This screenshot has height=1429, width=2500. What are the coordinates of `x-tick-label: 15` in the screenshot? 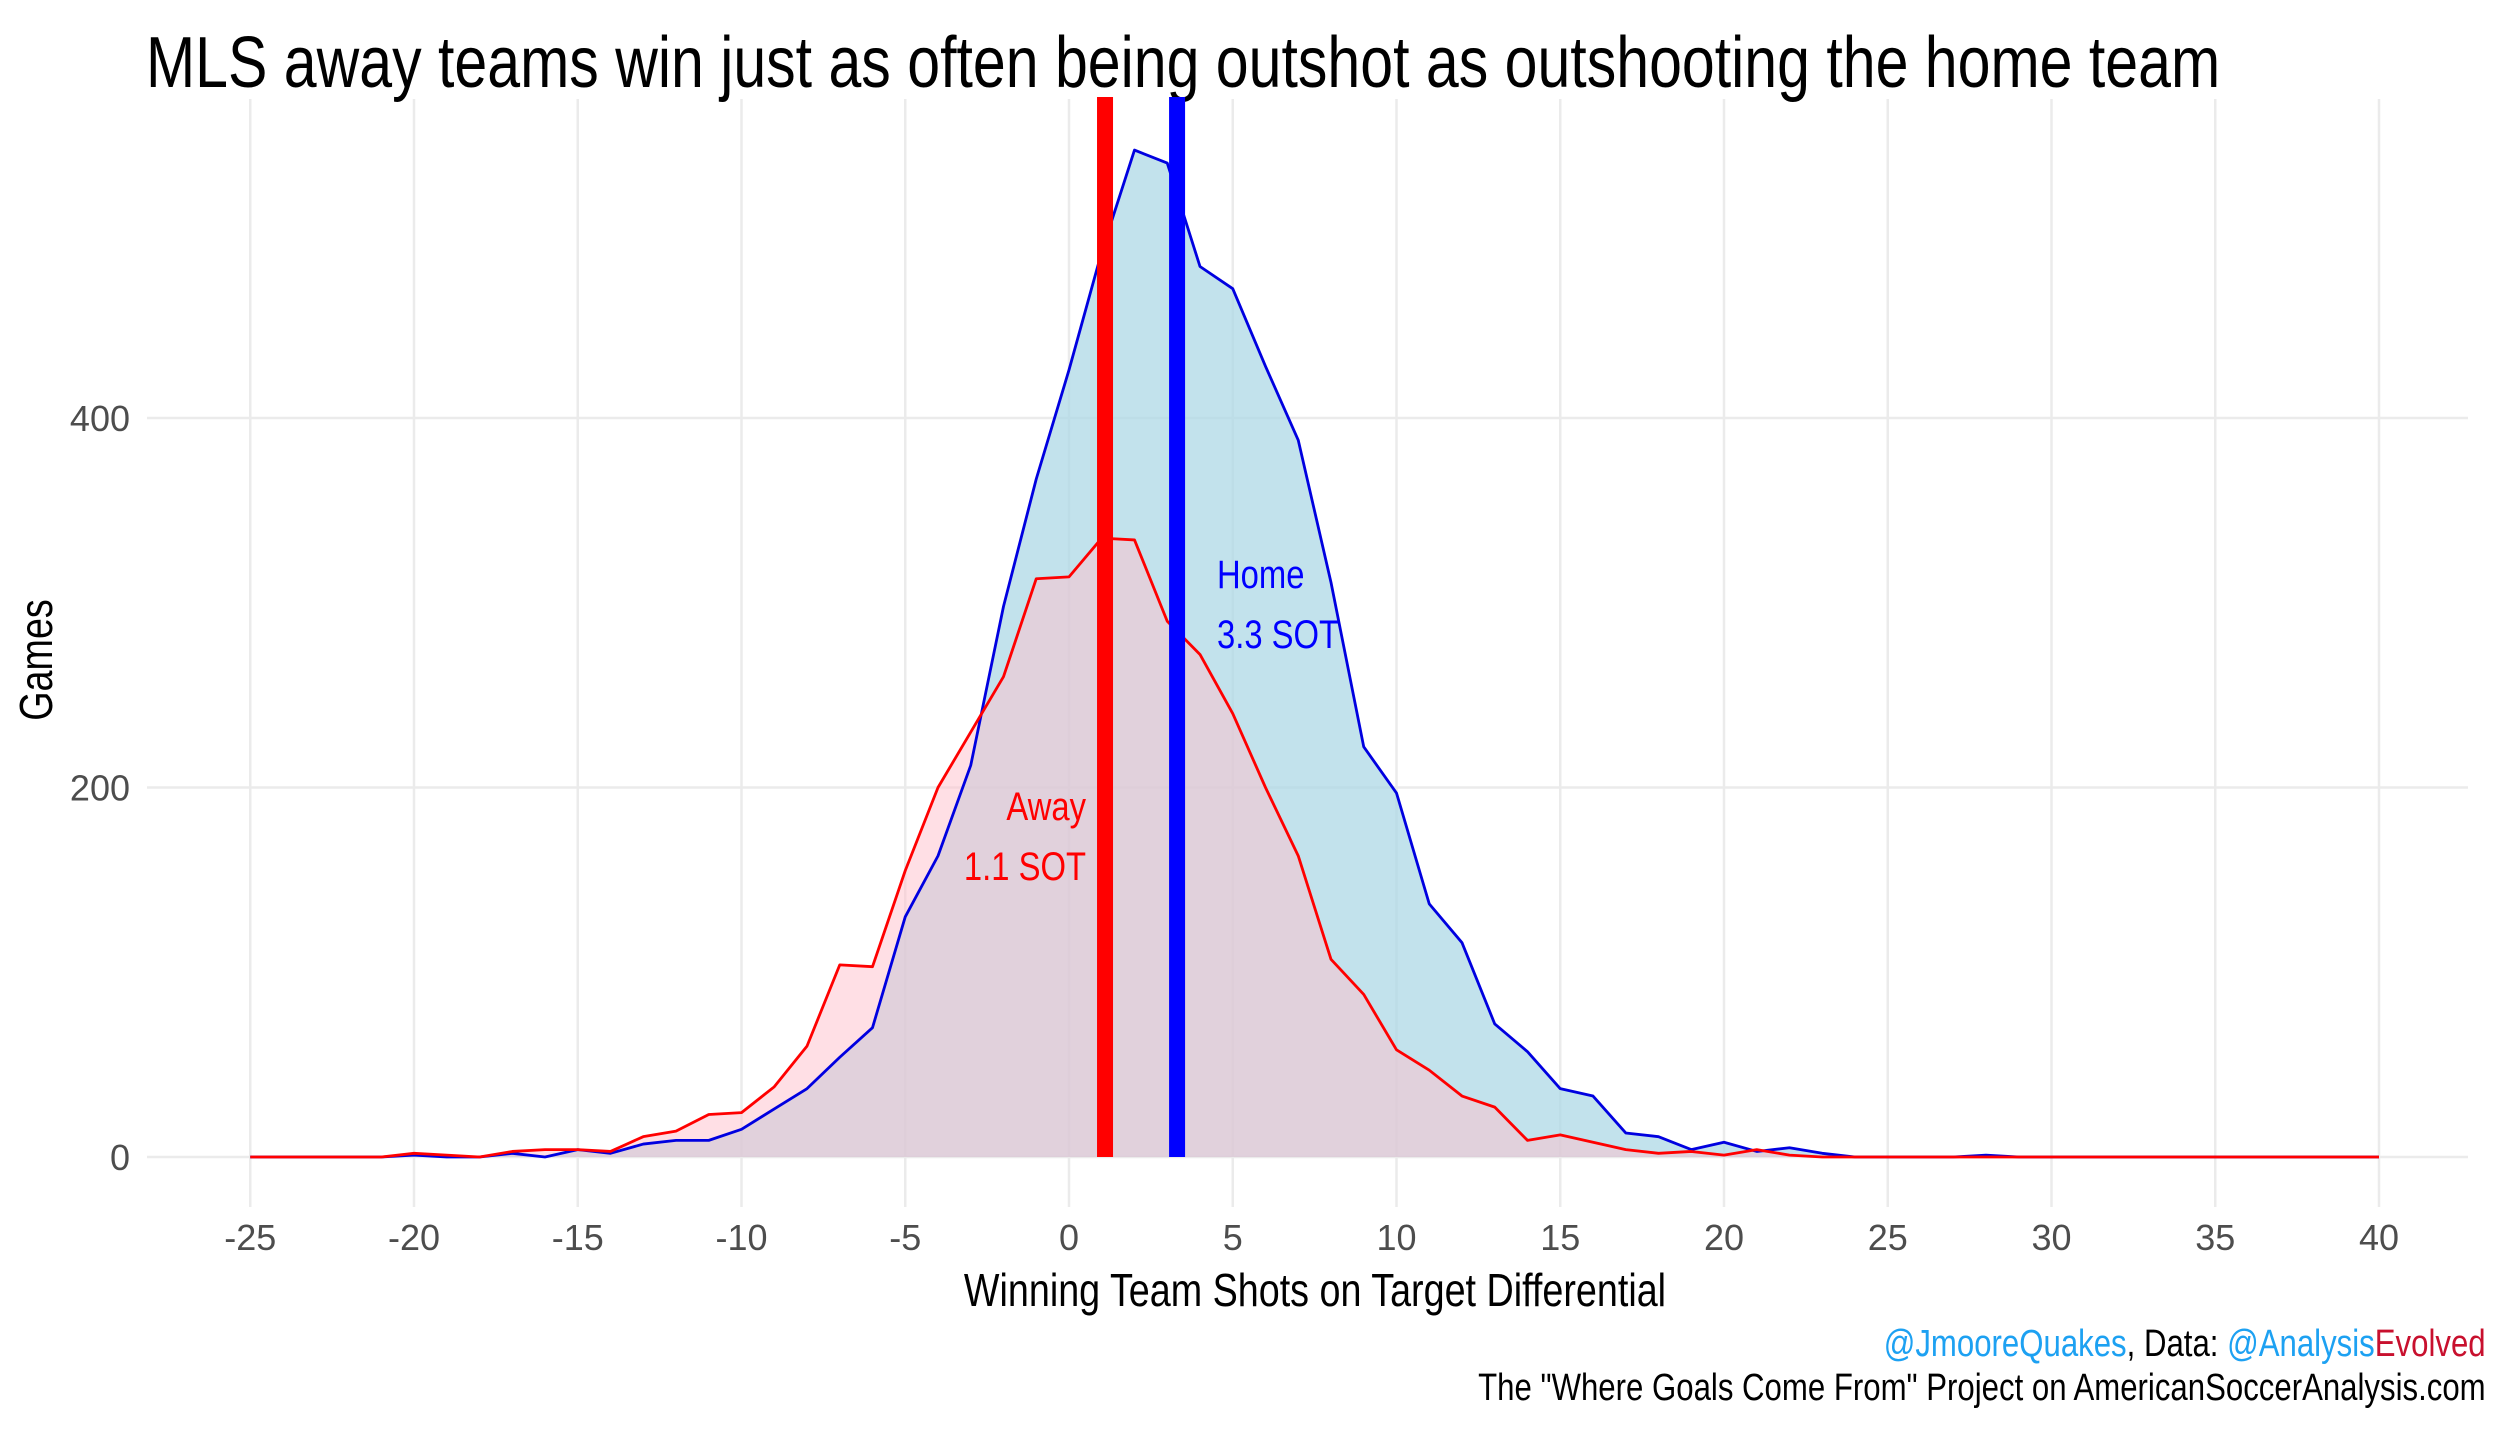 It's located at (1560, 1237).